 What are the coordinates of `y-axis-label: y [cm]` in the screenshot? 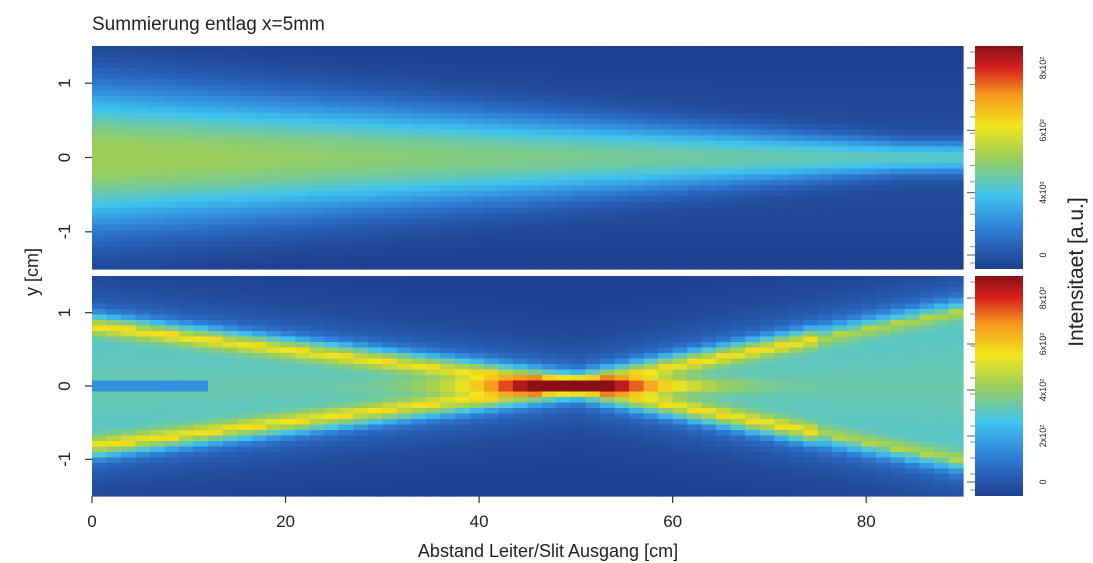 It's located at (32, 272).